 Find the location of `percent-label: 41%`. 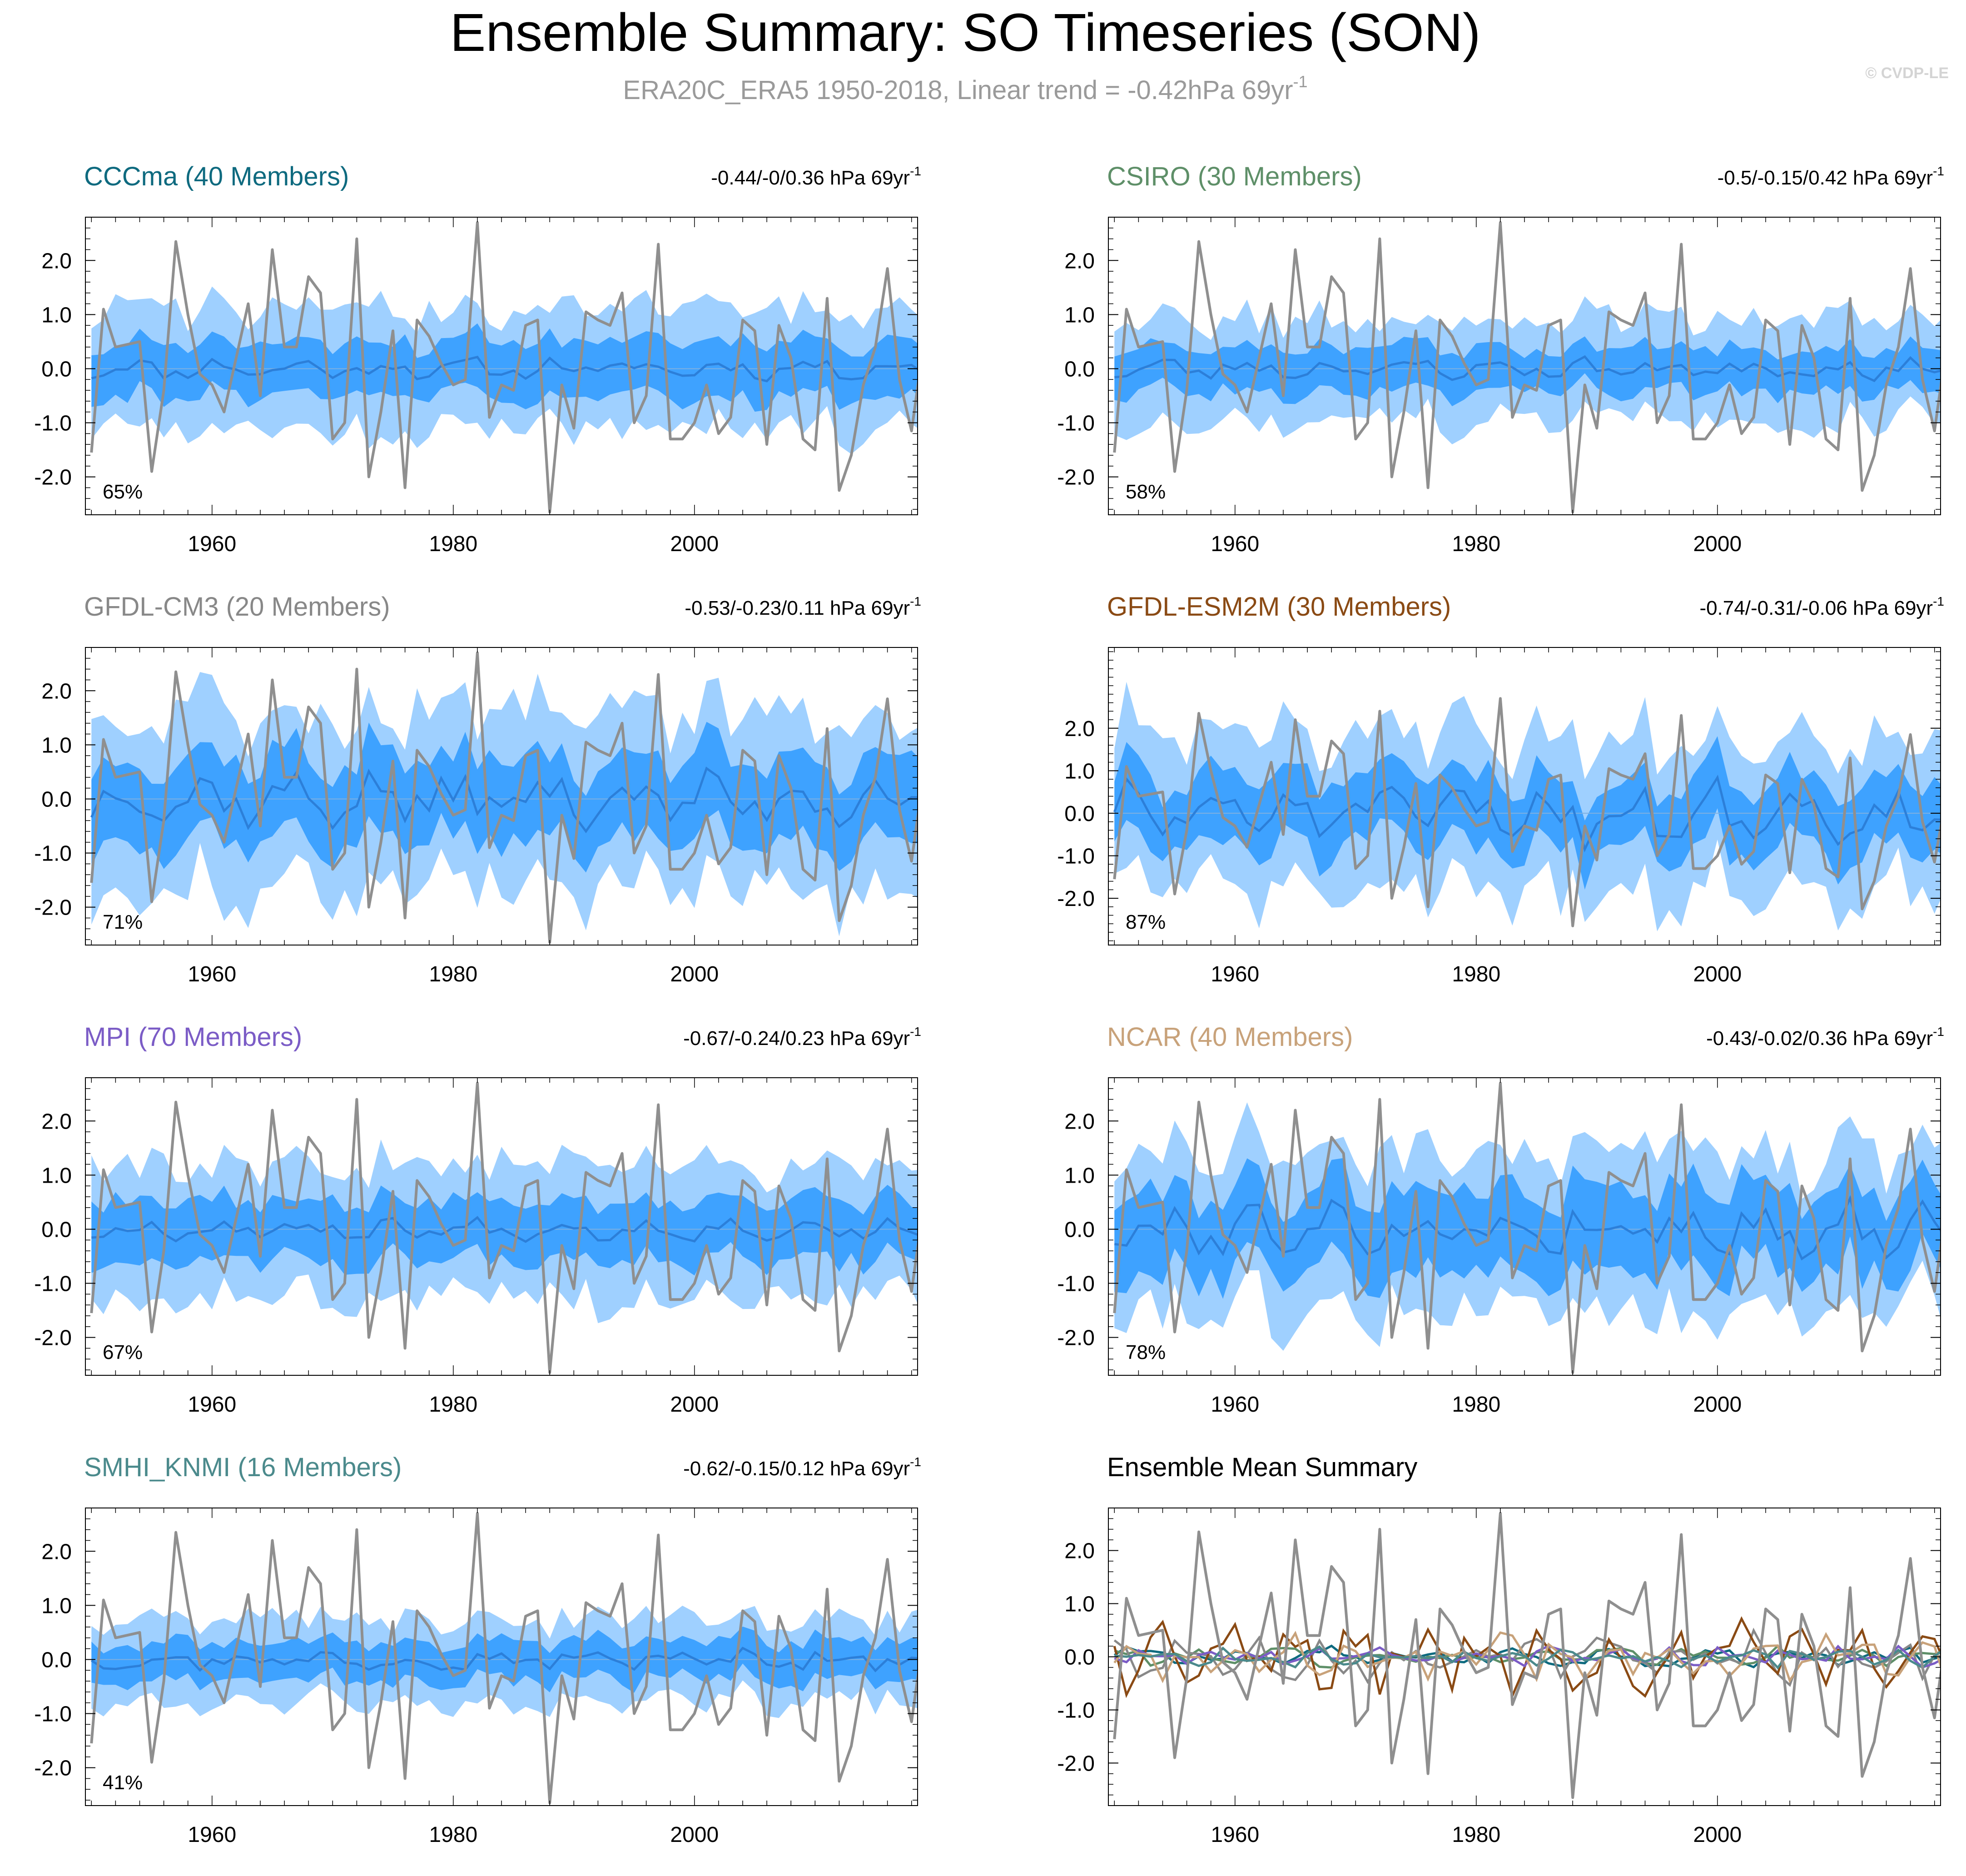

percent-label: 41% is located at coordinates (123, 1783).